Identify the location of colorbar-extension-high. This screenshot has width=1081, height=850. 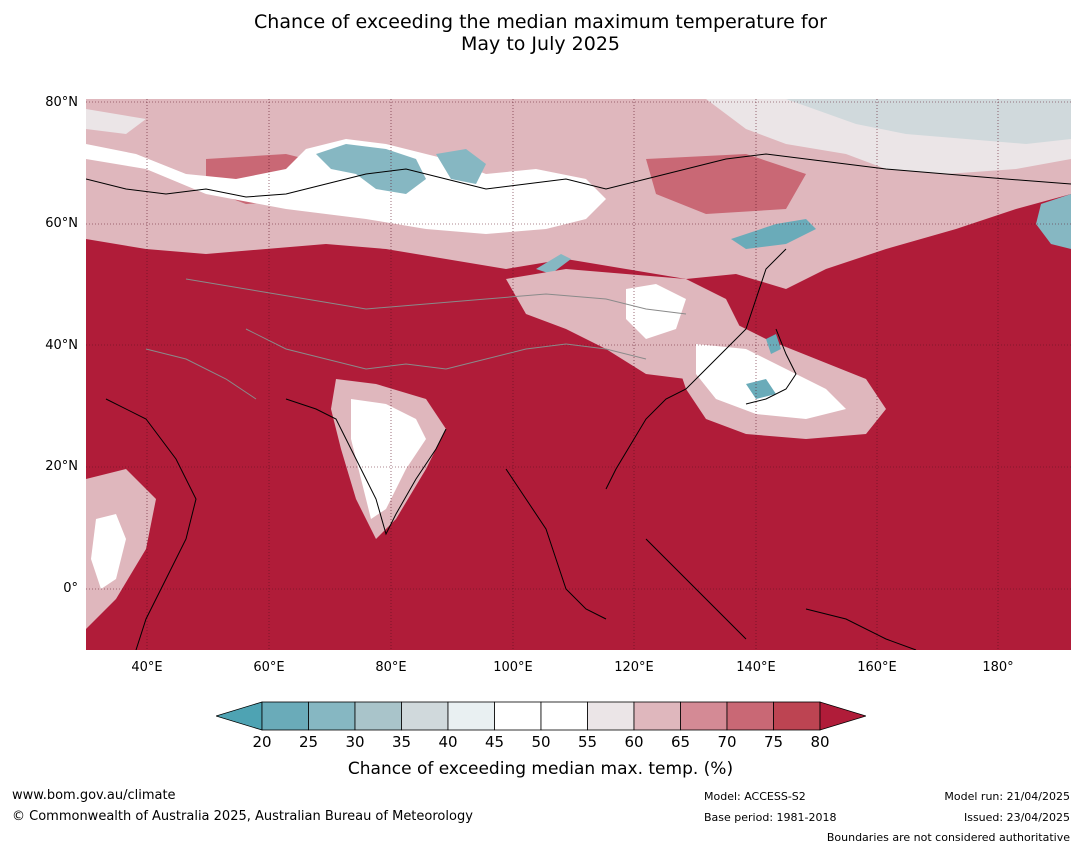
(842, 716).